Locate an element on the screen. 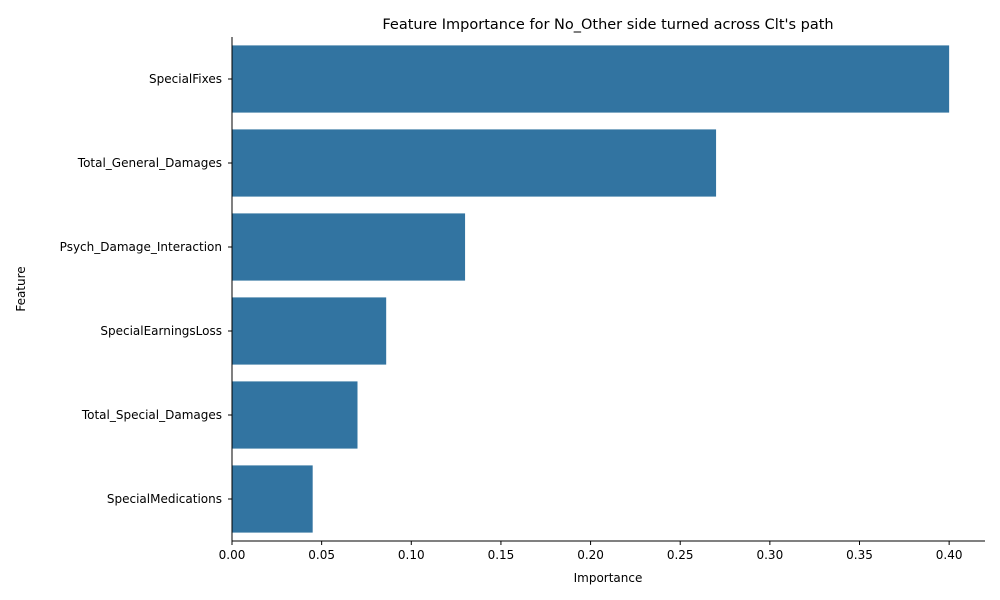  x-tick-label: 0.05 is located at coordinates (321, 555).